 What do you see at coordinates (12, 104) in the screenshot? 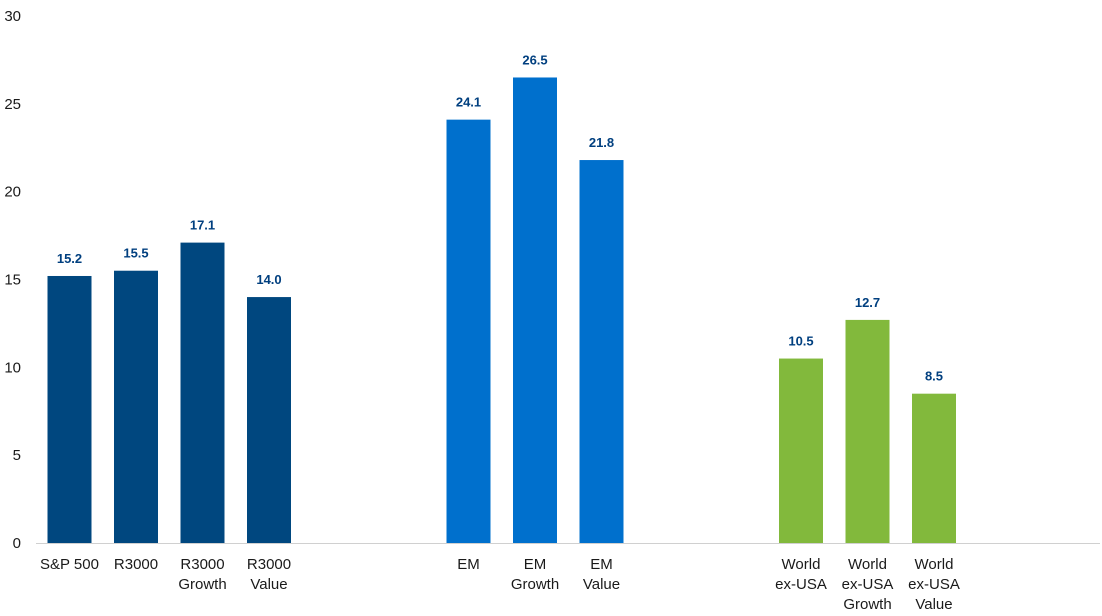
I see `y-tick-label: 25` at bounding box center [12, 104].